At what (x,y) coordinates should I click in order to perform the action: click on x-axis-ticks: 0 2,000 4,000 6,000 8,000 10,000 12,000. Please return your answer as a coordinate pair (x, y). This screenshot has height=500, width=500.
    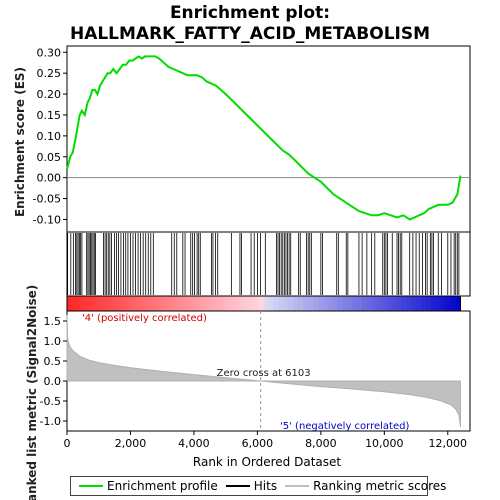
    Looking at the image, I should click on (266, 440).